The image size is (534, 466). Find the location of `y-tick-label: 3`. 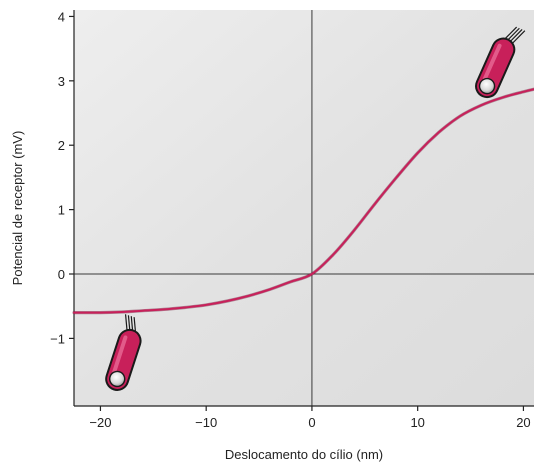

y-tick-label: 3 is located at coordinates (61, 81).